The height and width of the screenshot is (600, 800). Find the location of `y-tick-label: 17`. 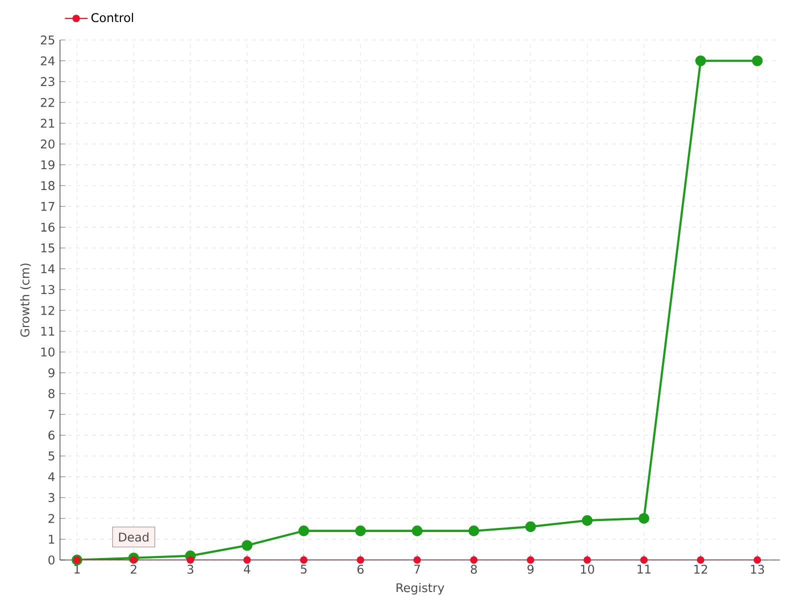

y-tick-label: 17 is located at coordinates (47, 206).